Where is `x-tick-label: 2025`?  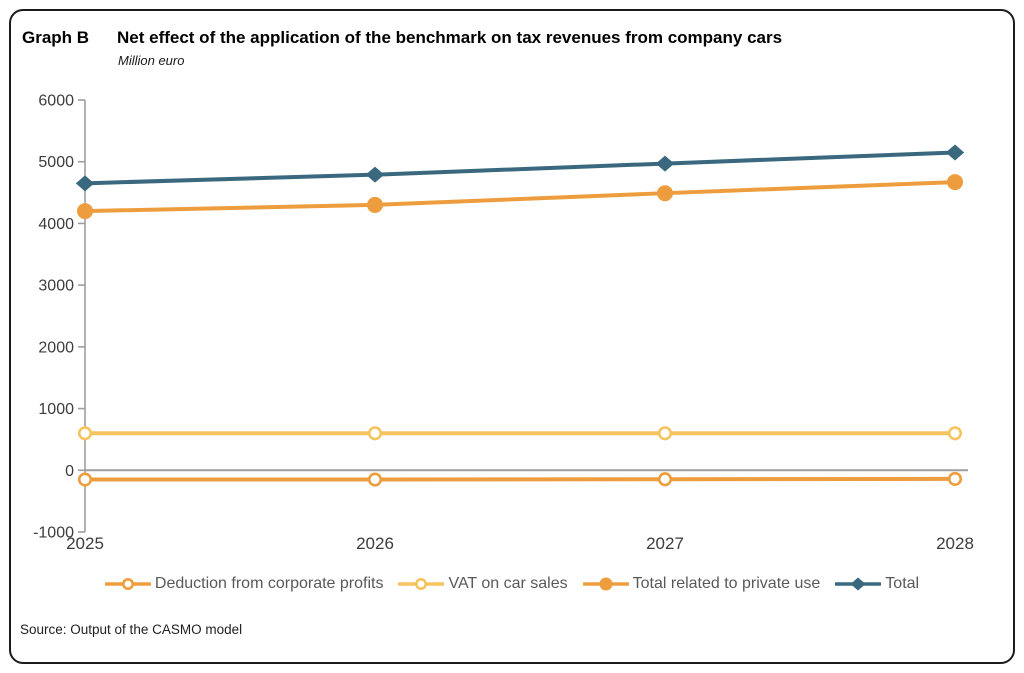 x-tick-label: 2025 is located at coordinates (85, 543).